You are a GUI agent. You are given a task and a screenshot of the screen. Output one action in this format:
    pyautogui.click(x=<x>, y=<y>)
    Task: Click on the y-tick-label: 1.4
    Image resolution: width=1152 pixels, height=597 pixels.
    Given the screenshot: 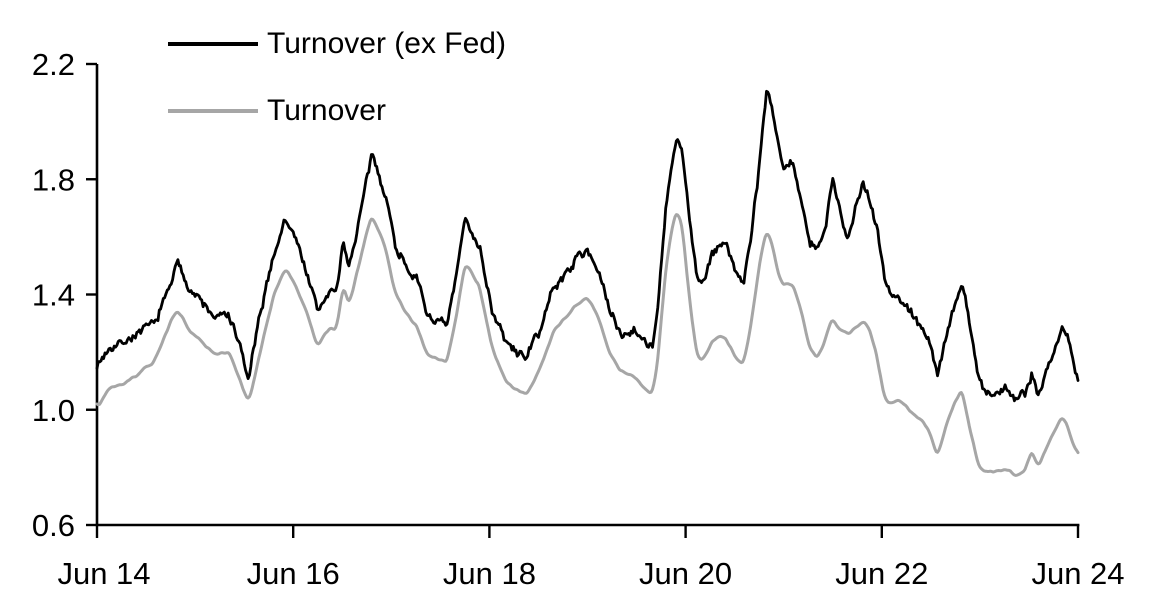 What is the action you would take?
    pyautogui.click(x=53, y=295)
    